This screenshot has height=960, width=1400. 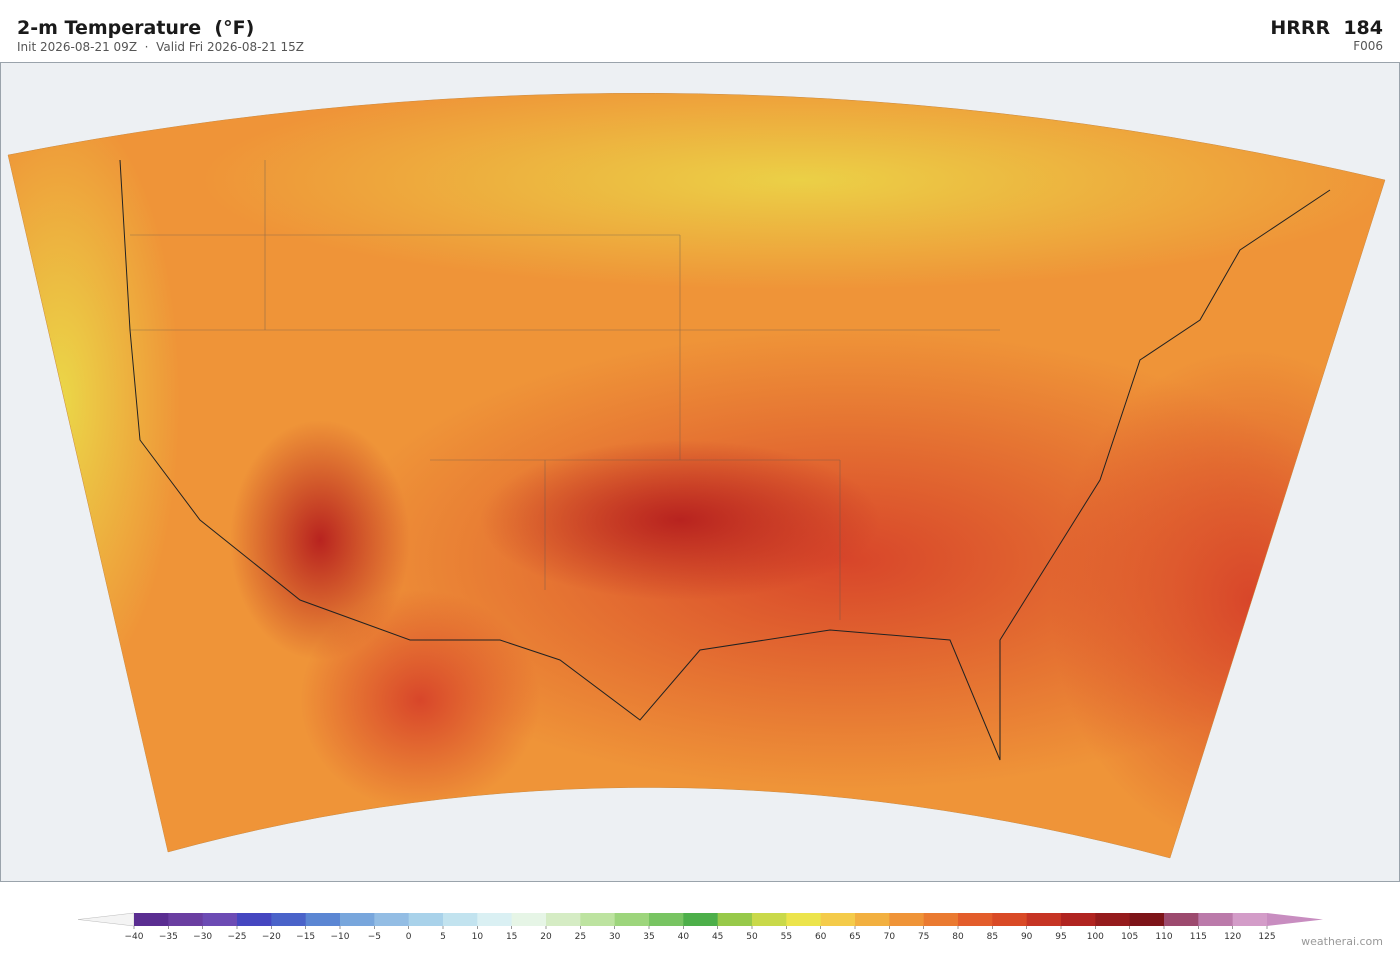 What do you see at coordinates (1232, 937) in the screenshot?
I see `colorbar-tick-label: 120` at bounding box center [1232, 937].